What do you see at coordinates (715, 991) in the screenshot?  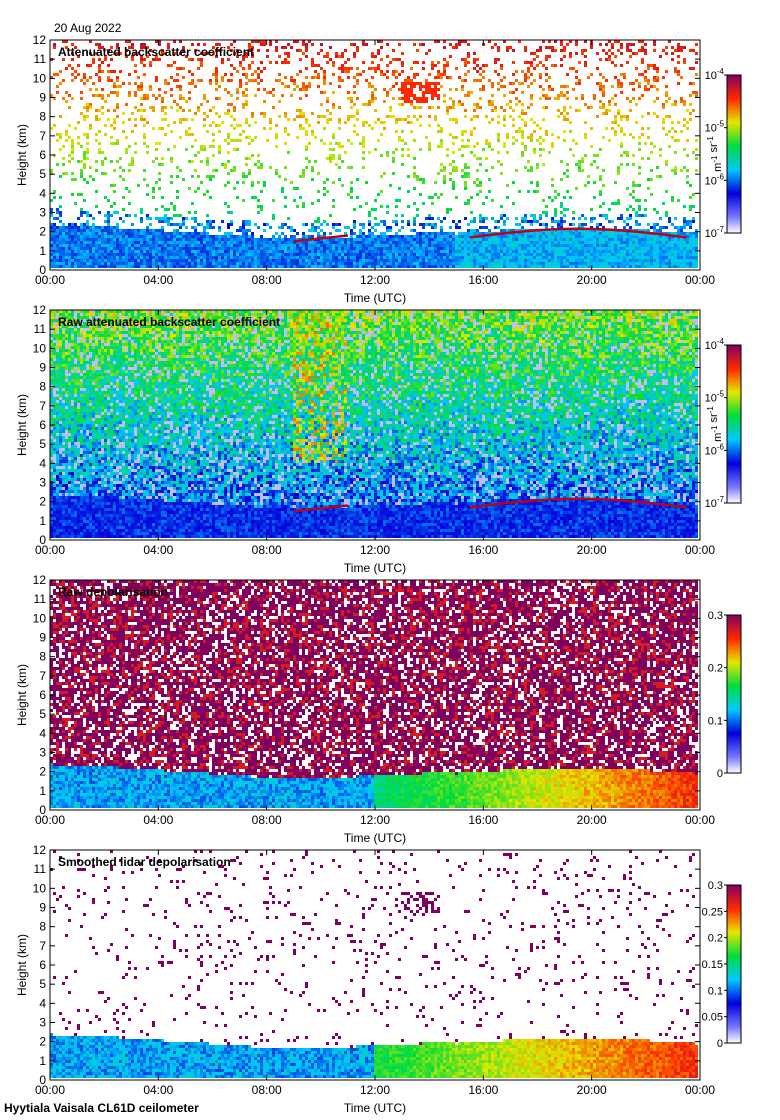 I see `colorbar-tick-label: 0.1` at bounding box center [715, 991].